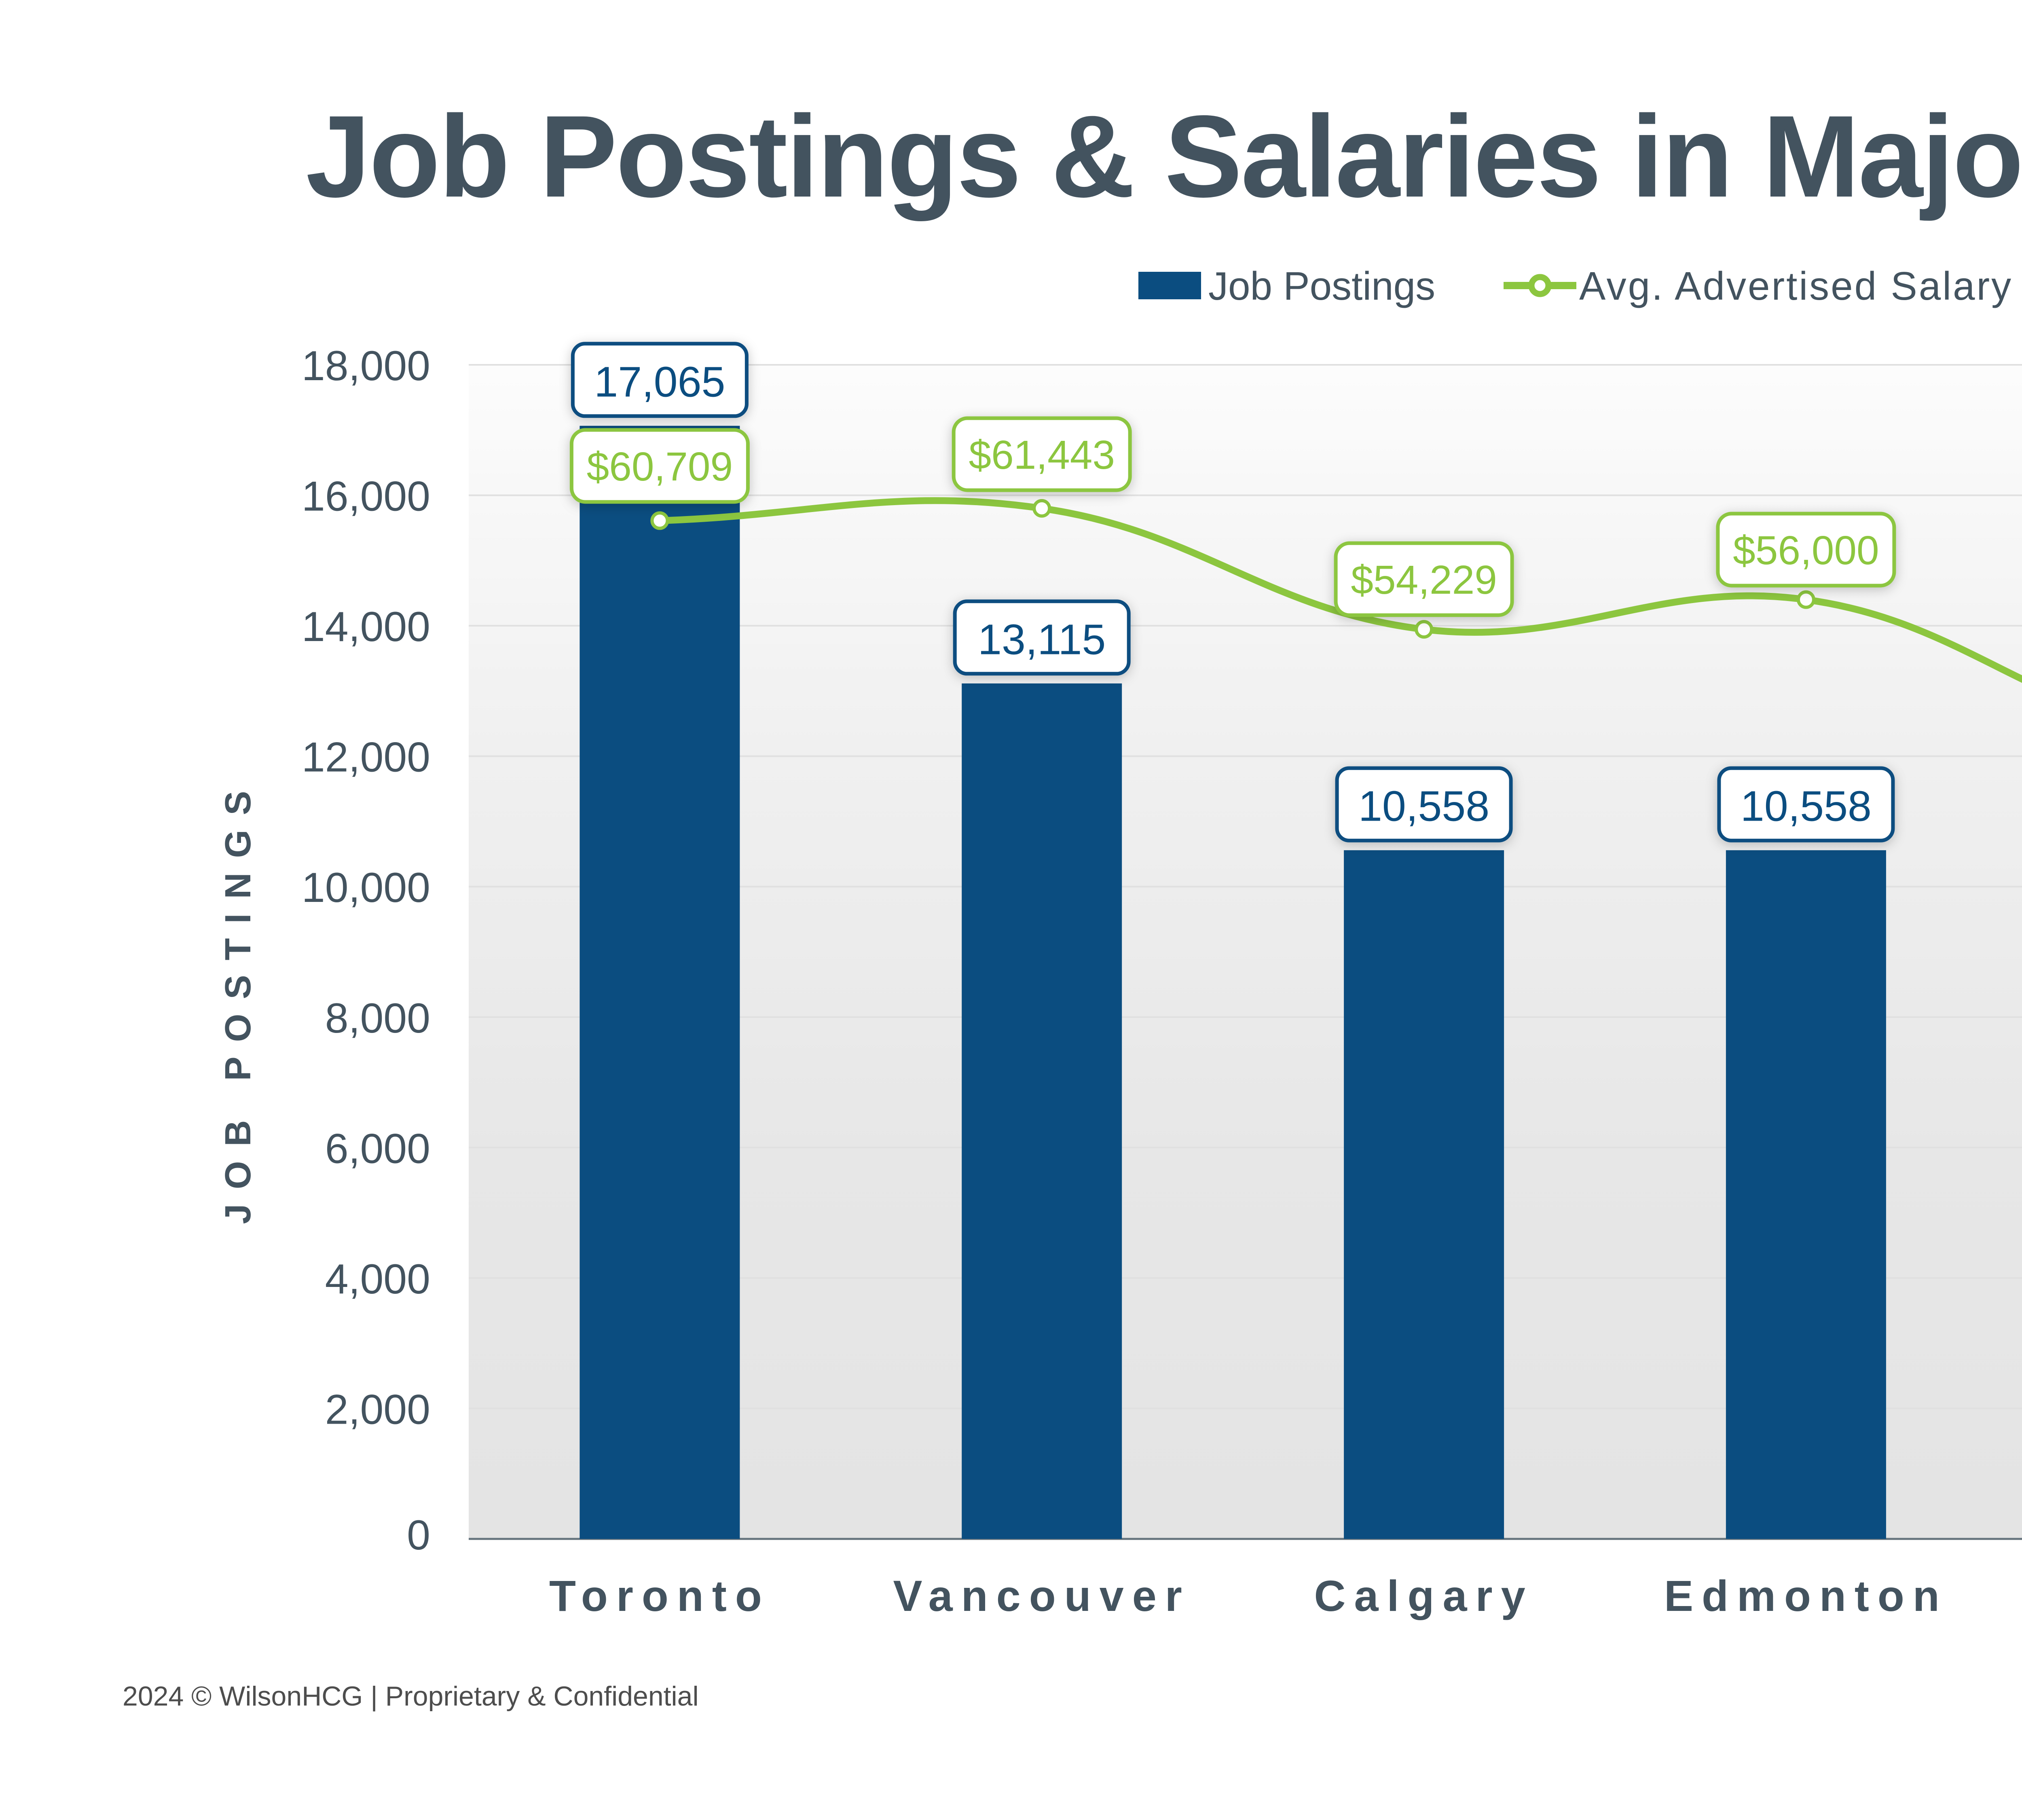  I want to click on svg-text: $54,229, so click(1424, 580).